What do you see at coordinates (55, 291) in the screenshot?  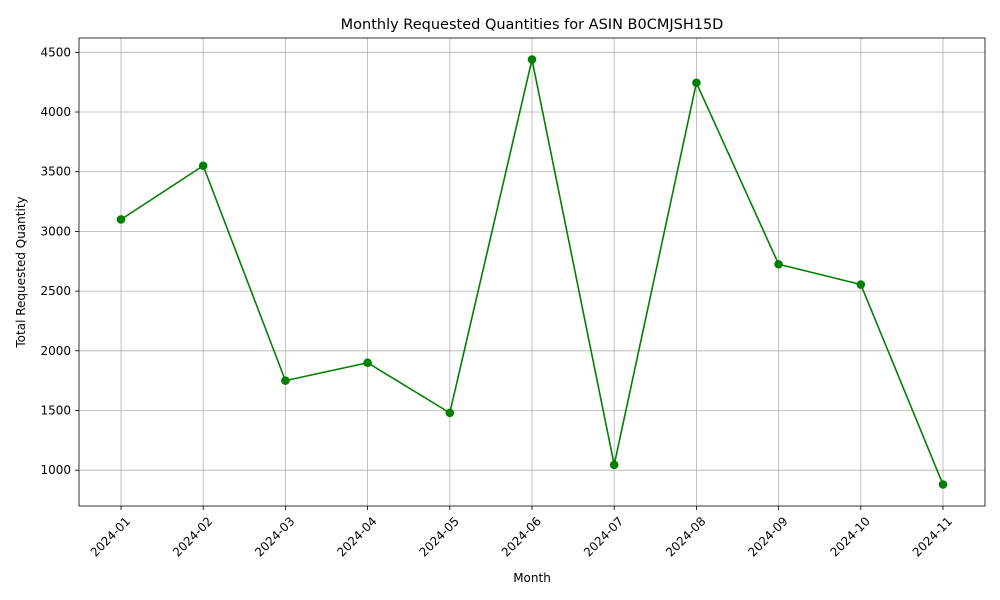 I see `y-tick-label: 2500` at bounding box center [55, 291].